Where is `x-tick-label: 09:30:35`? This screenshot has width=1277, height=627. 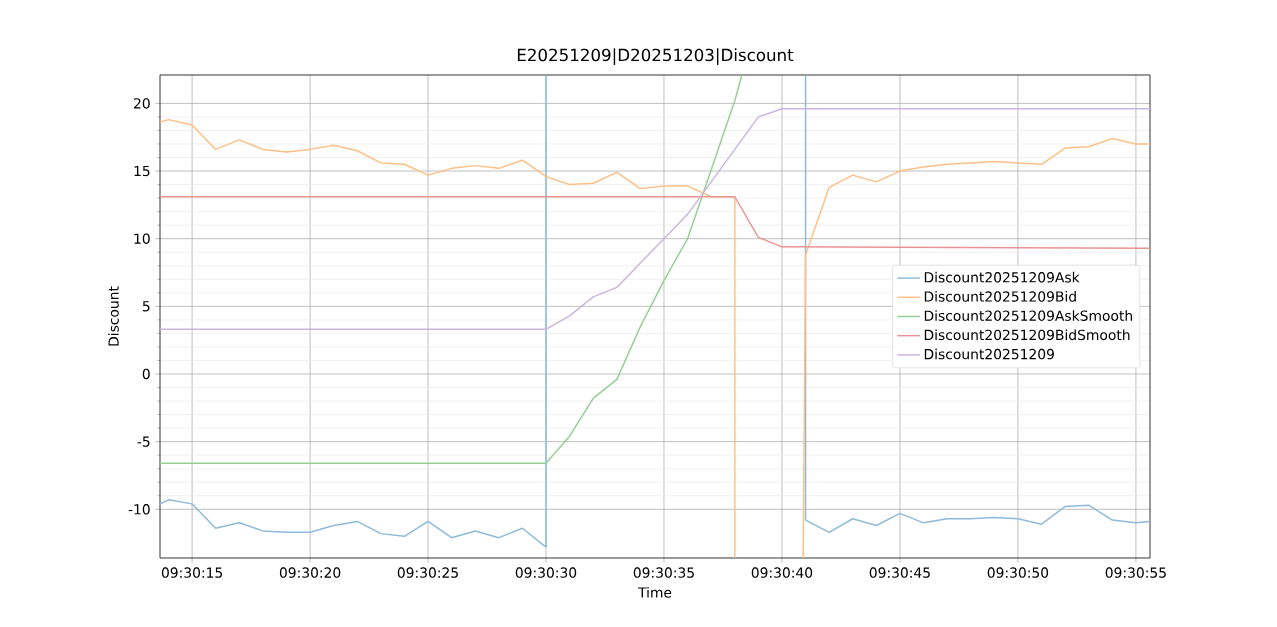 x-tick-label: 09:30:35 is located at coordinates (663, 572).